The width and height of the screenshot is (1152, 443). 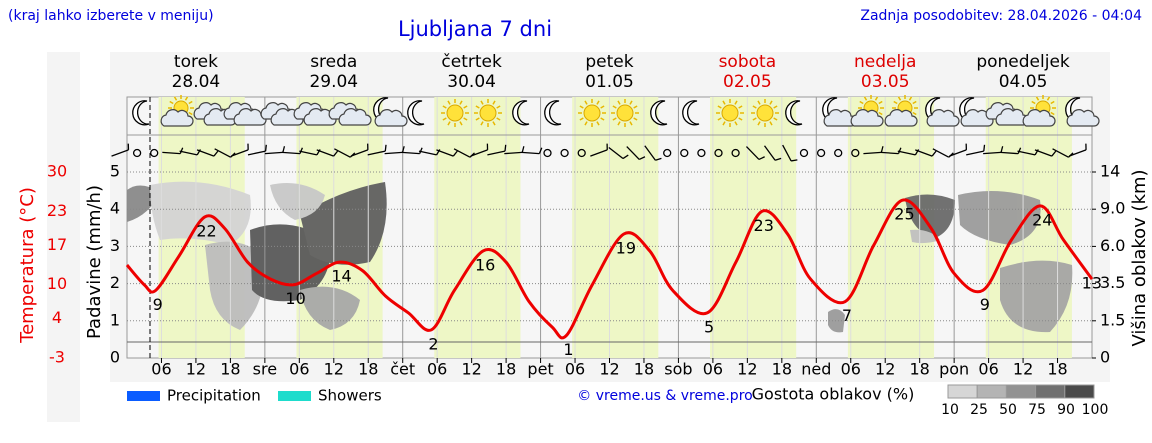 What do you see at coordinates (265, 369) in the screenshot?
I see `x-tick-label: sre` at bounding box center [265, 369].